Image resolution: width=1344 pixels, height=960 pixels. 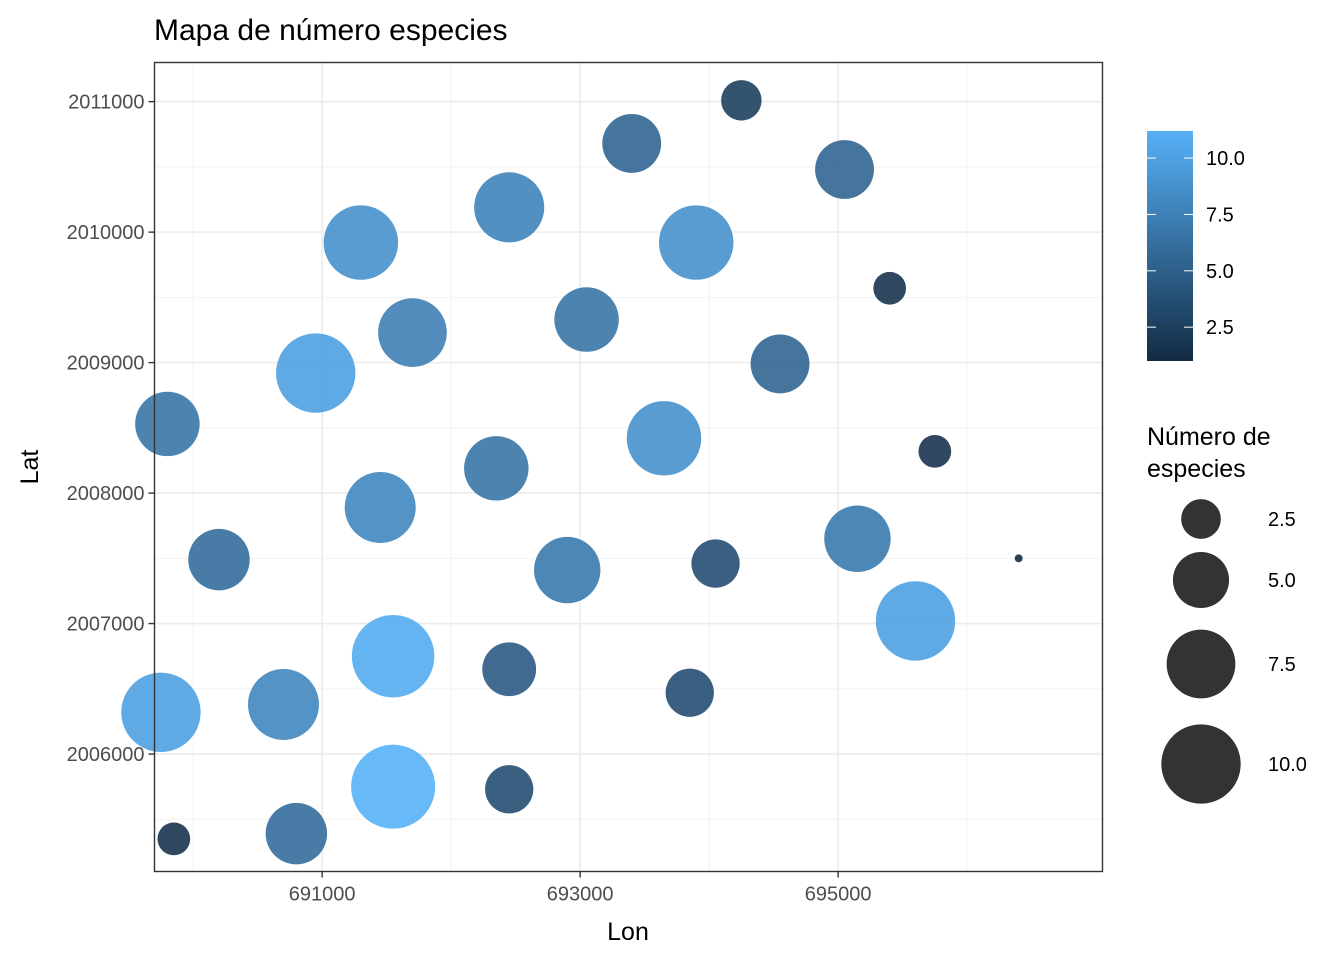 What do you see at coordinates (106, 494) in the screenshot?
I see `y-tick-label: 2008000` at bounding box center [106, 494].